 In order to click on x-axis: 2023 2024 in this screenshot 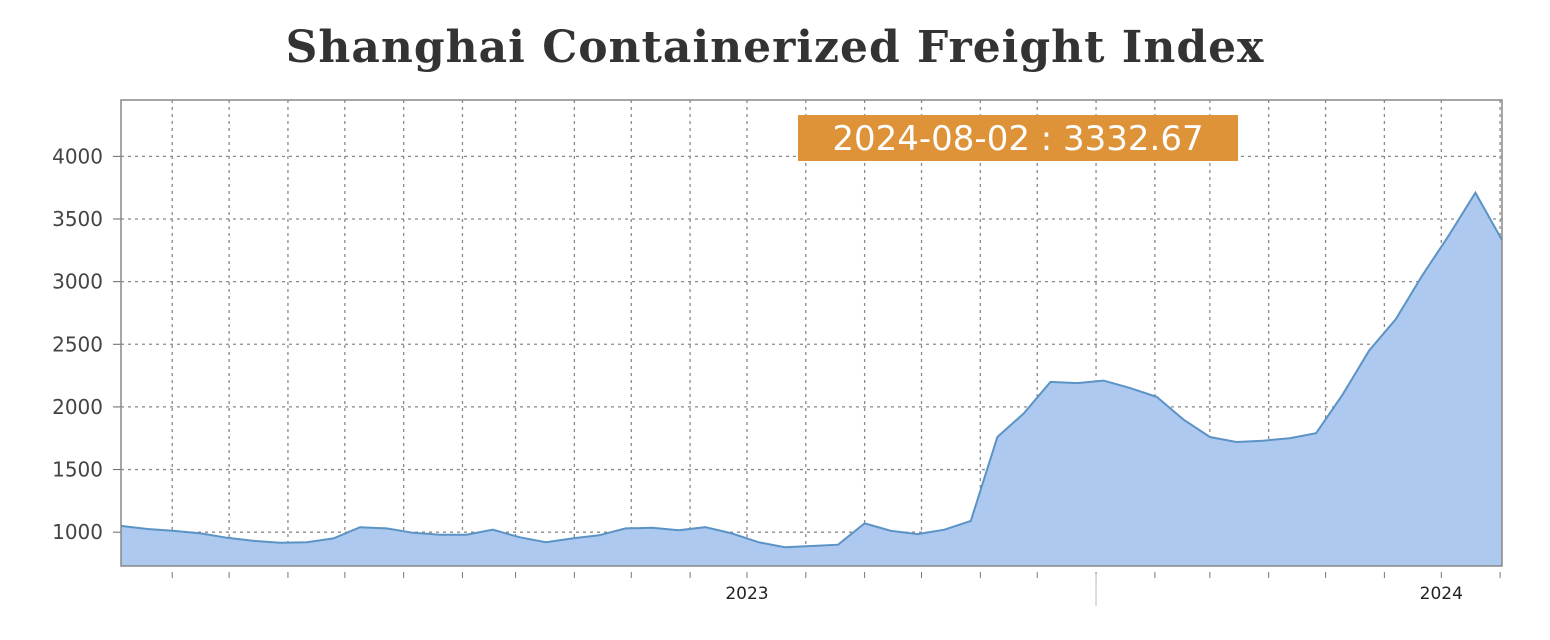, I will do `click(836, 589)`.